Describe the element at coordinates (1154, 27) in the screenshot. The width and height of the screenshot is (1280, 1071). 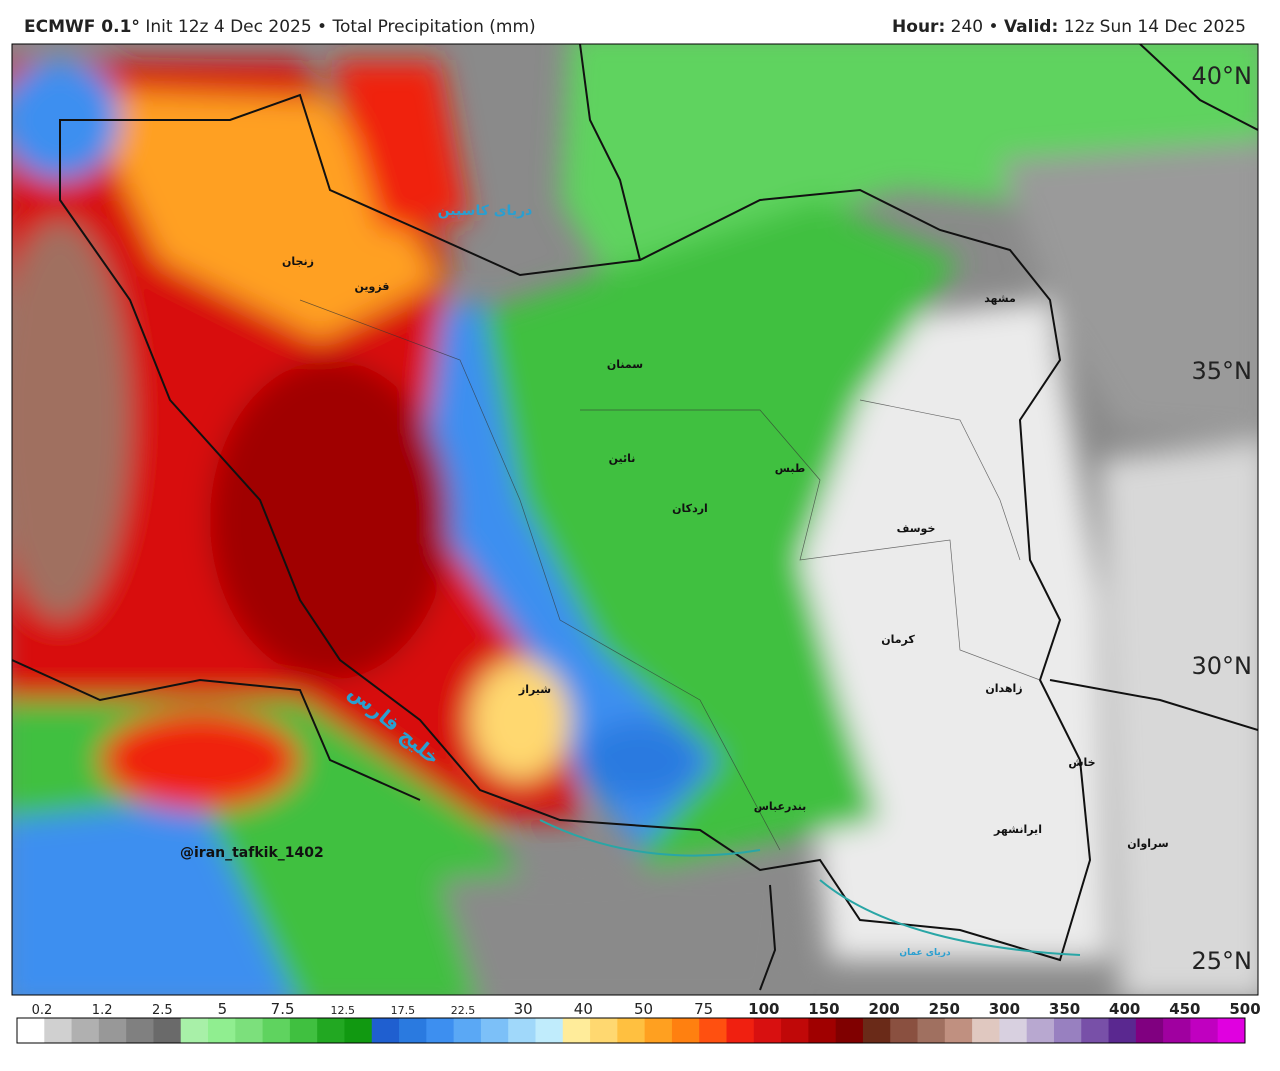
I see `valid: 12z Sun 14 Dec 2025` at that location.